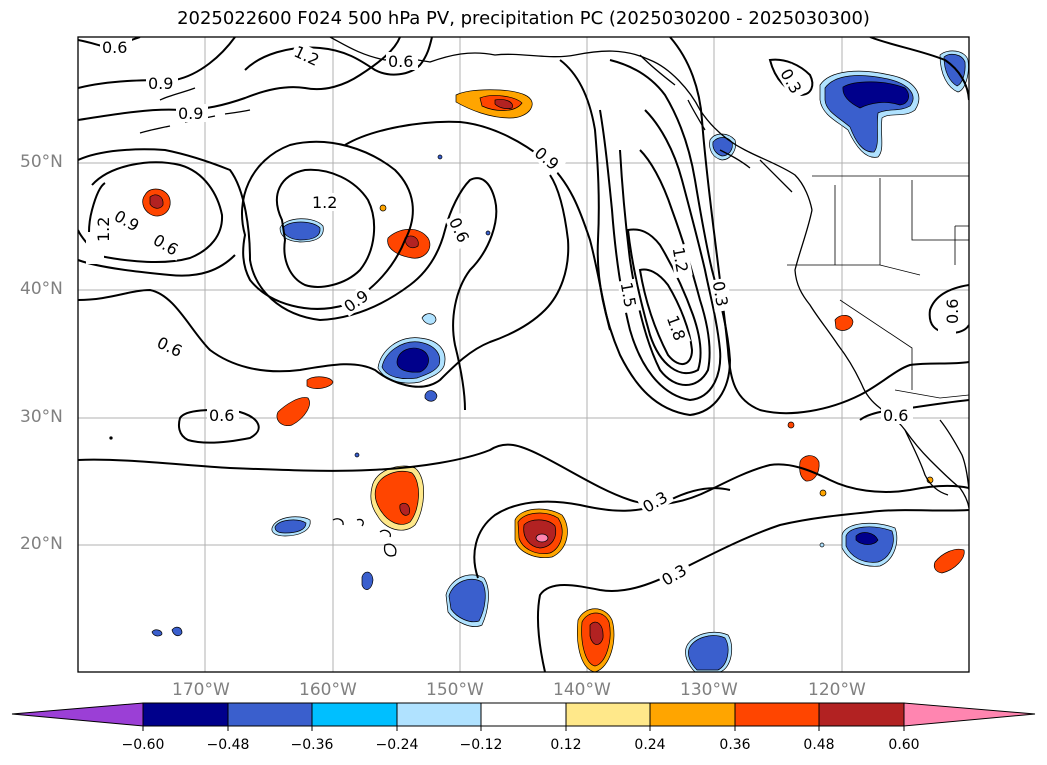 This screenshot has height=765, width=1047. What do you see at coordinates (566, 745) in the screenshot?
I see `colorbar-tick-label: 0.12` at bounding box center [566, 745].